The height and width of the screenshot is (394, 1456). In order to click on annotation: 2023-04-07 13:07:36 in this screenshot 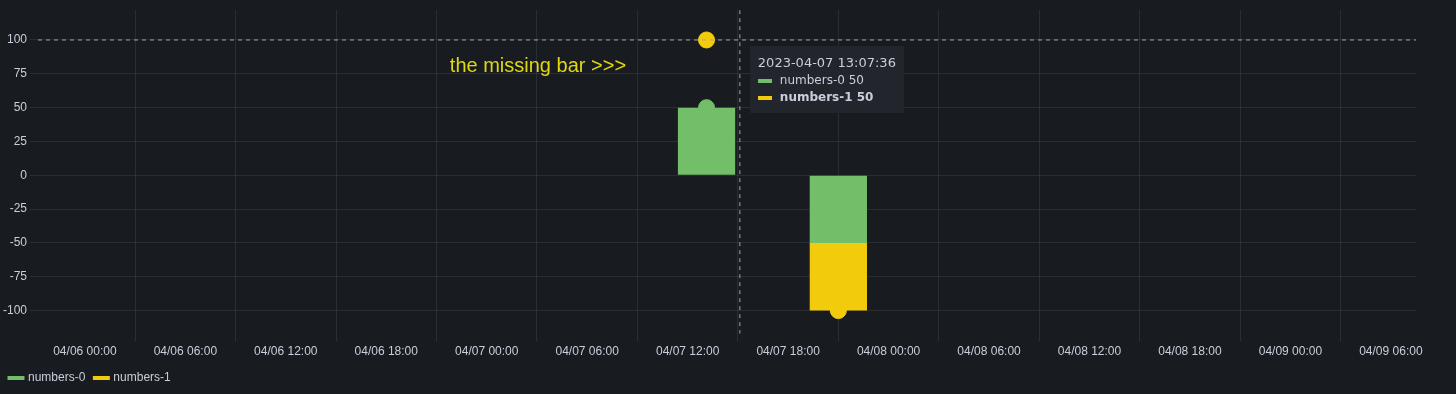, I will do `click(826, 63)`.